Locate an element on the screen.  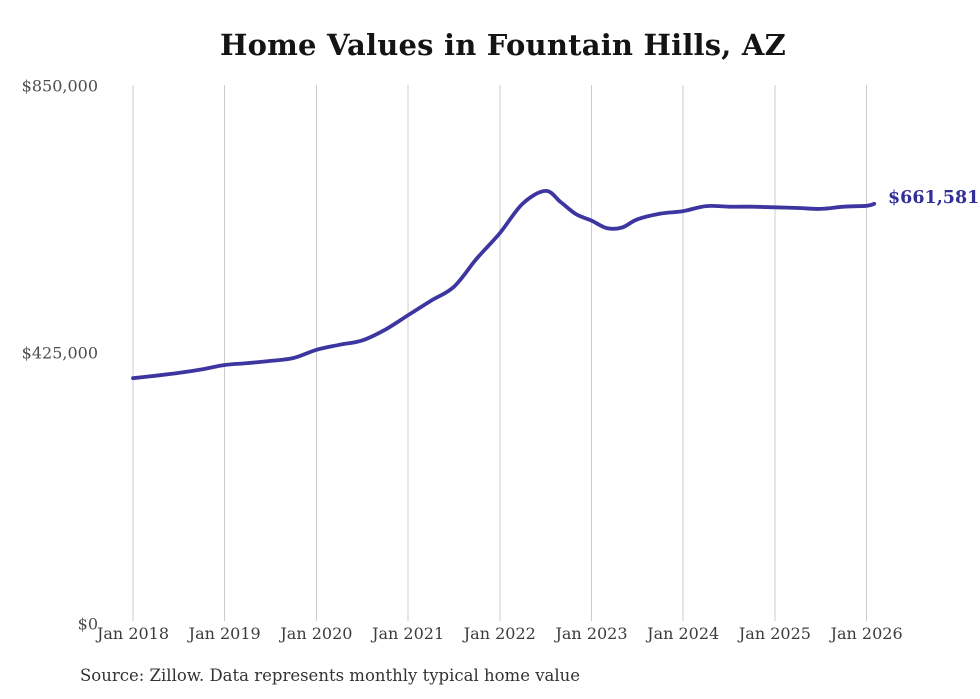
y-tick-0: $0 is located at coordinates (87, 624).